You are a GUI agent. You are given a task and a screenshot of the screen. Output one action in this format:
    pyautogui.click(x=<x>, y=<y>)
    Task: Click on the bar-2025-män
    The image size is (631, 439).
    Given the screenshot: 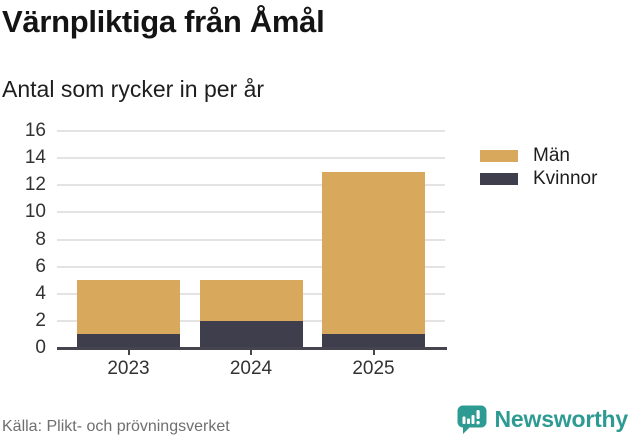 What is the action you would take?
    pyautogui.click(x=373, y=253)
    